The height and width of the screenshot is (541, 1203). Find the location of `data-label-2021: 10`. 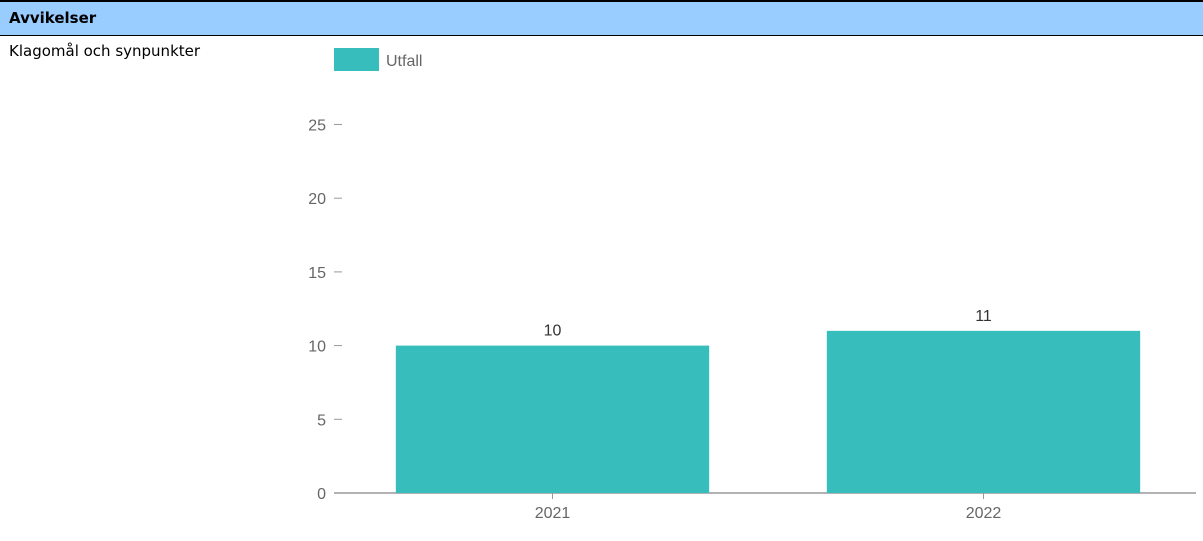

data-label-2021: 10 is located at coordinates (553, 331).